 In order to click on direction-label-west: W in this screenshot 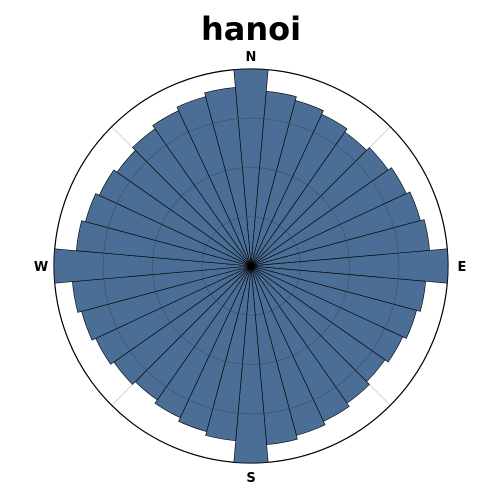, I will do `click(41, 267)`.